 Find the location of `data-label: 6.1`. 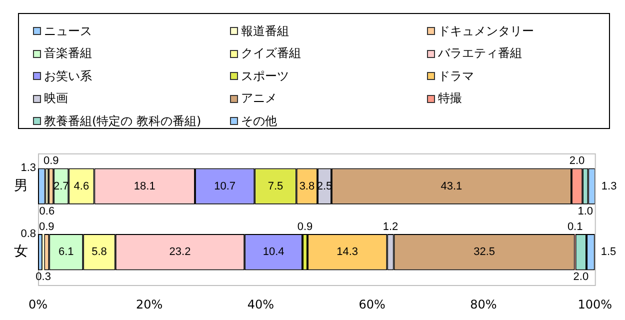

data-label: 6.1 is located at coordinates (66, 252).